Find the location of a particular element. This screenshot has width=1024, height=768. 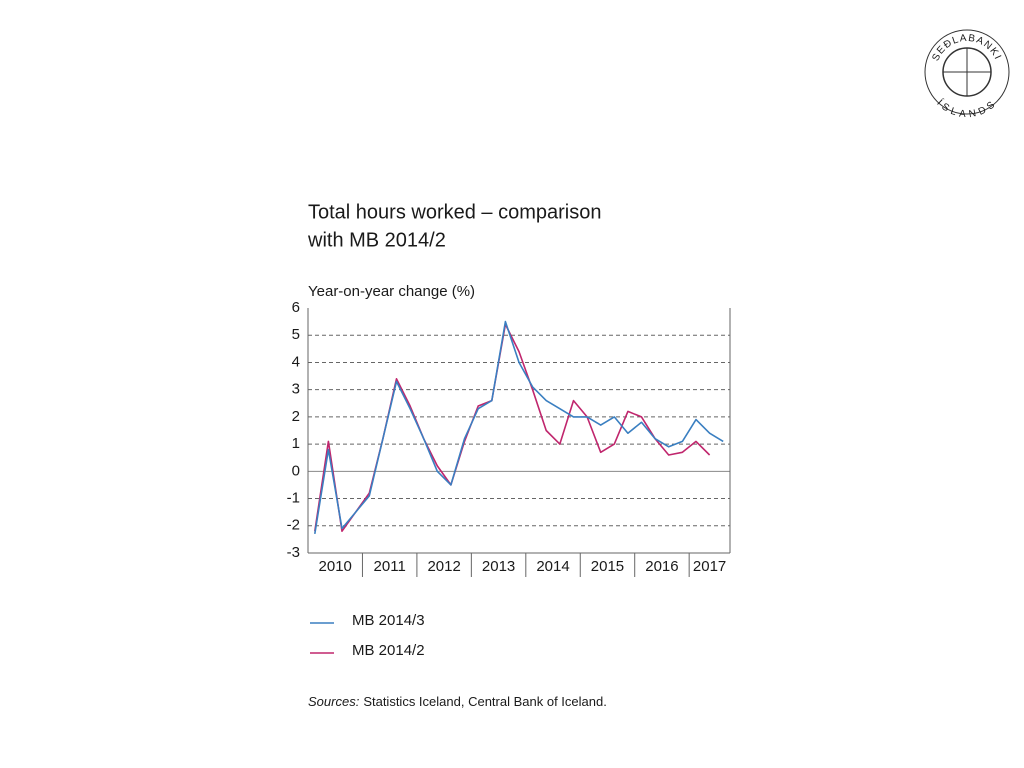

logo-ring is located at coordinates (967, 72).